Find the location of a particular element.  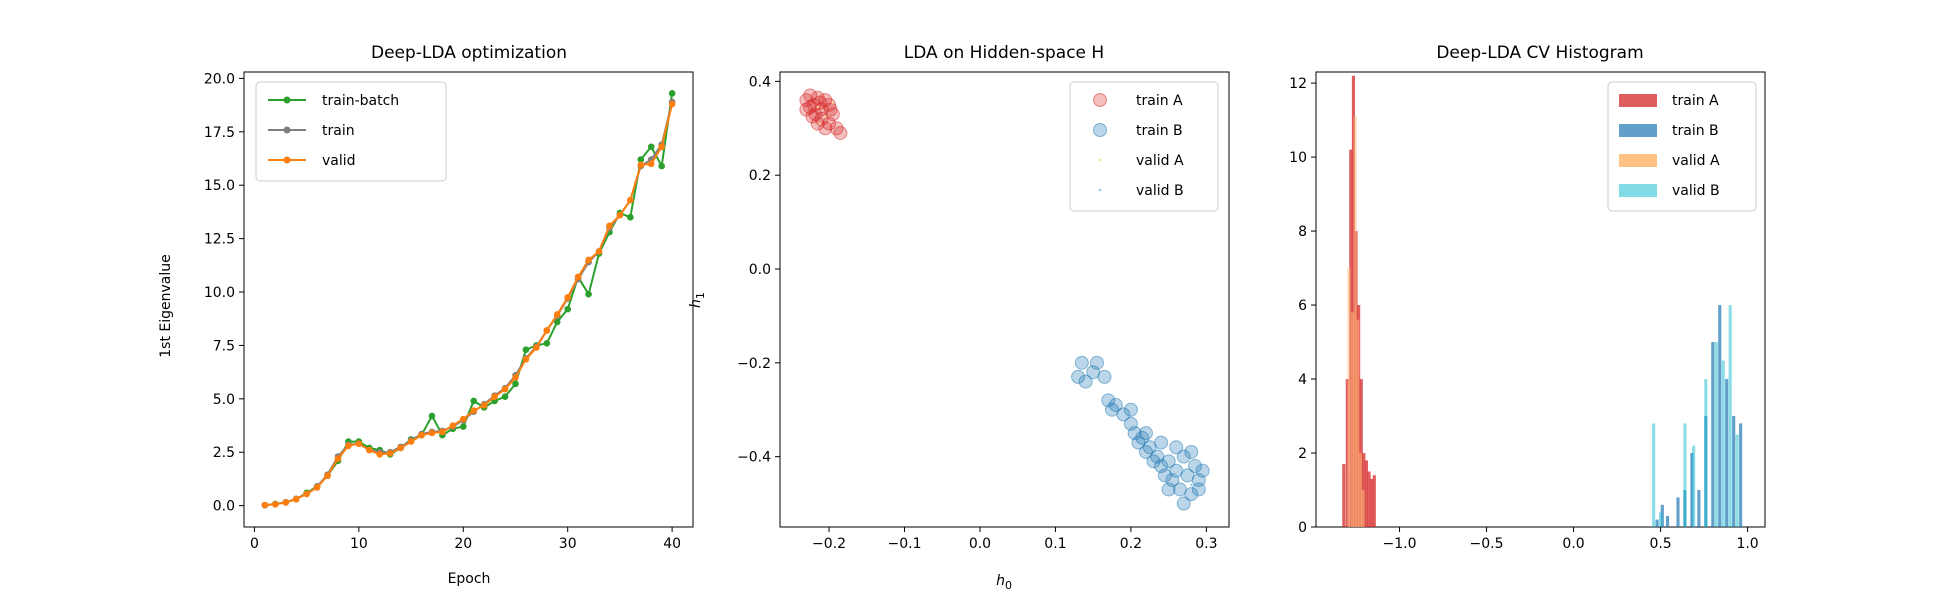

x-tick-label: −0.1 is located at coordinates (905, 544).